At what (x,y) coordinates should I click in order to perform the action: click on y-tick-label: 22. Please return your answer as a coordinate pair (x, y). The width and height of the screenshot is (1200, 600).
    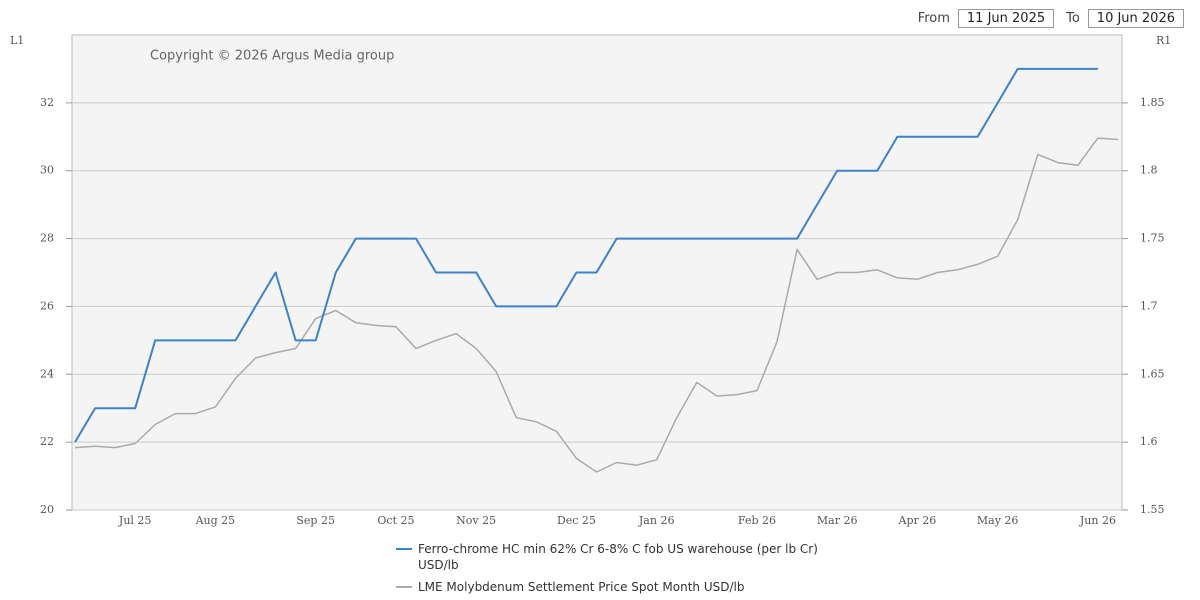
    Looking at the image, I should click on (47, 441).